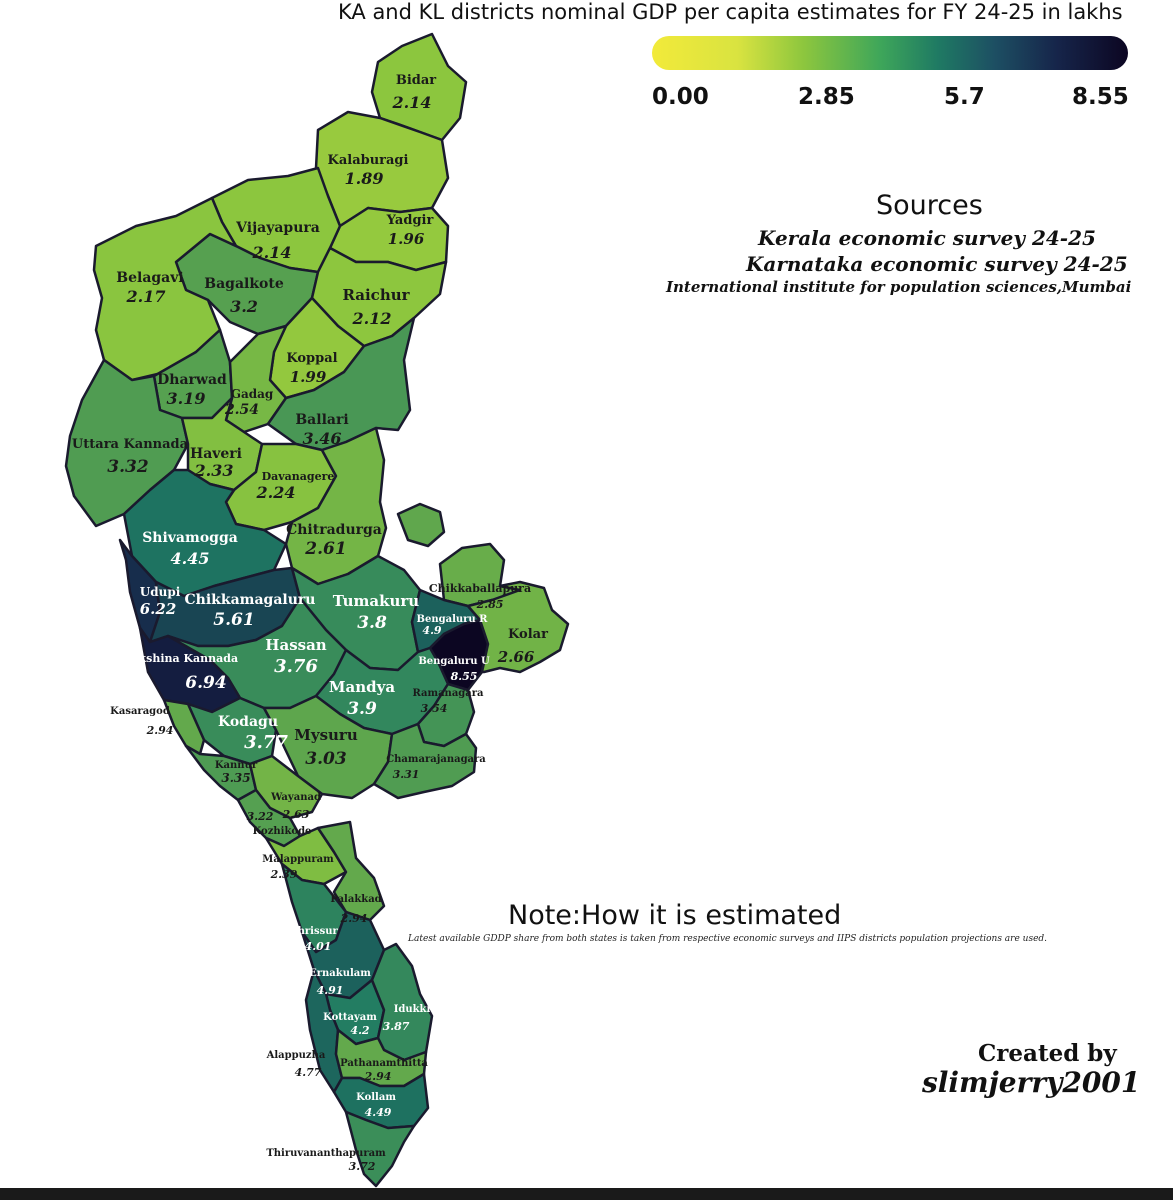  I want to click on district-value-label: 3.22, so click(260, 816).